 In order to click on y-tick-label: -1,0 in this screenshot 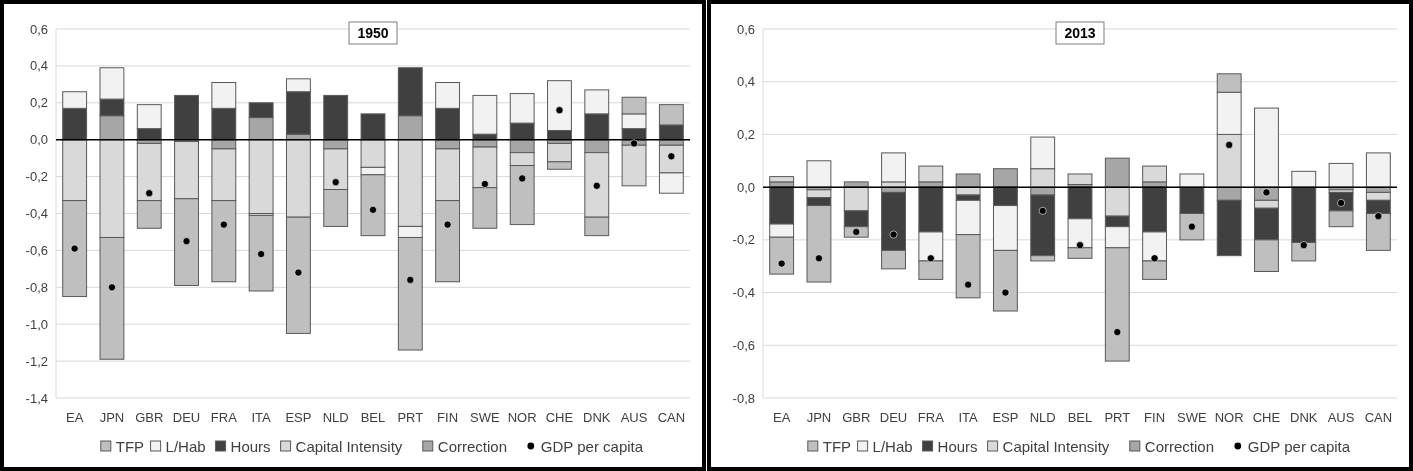, I will do `click(36, 324)`.